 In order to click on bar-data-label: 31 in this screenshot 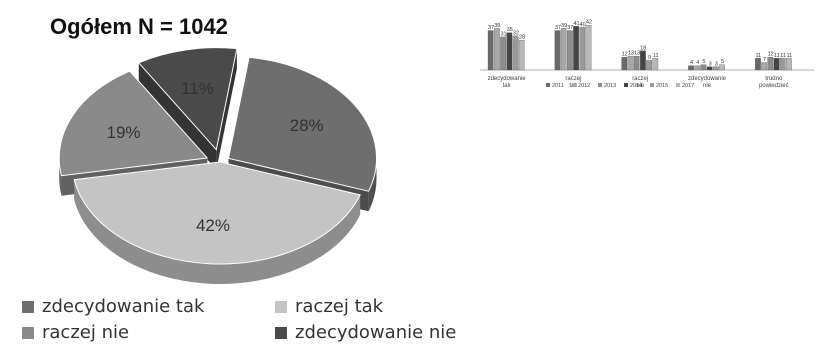, I will do `click(503, 34)`.